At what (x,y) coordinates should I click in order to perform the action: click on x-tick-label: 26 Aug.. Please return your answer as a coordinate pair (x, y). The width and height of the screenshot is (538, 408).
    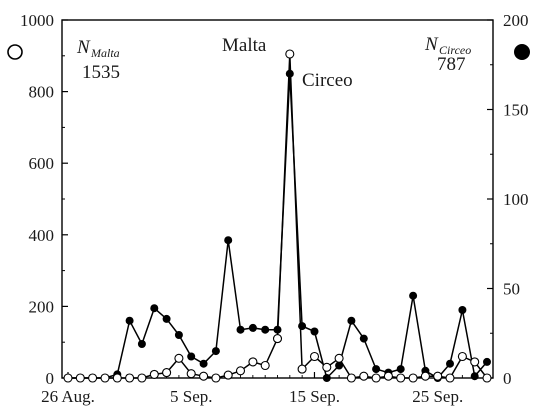
    Looking at the image, I should click on (68, 396).